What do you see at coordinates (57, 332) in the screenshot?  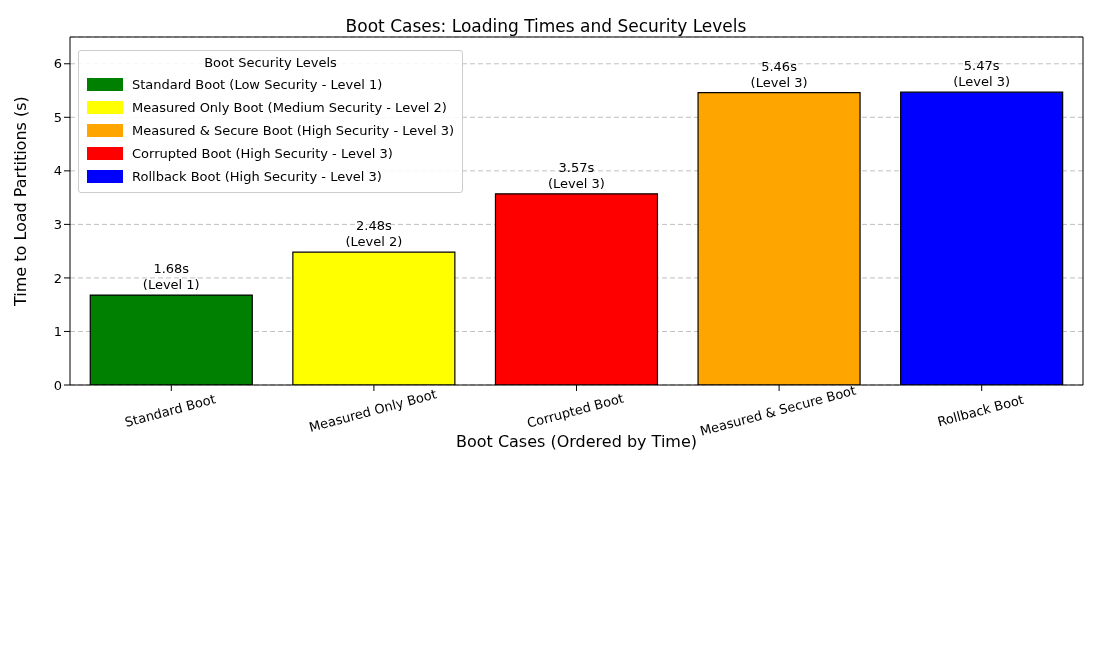 I see `y-tick-label: 1` at bounding box center [57, 332].